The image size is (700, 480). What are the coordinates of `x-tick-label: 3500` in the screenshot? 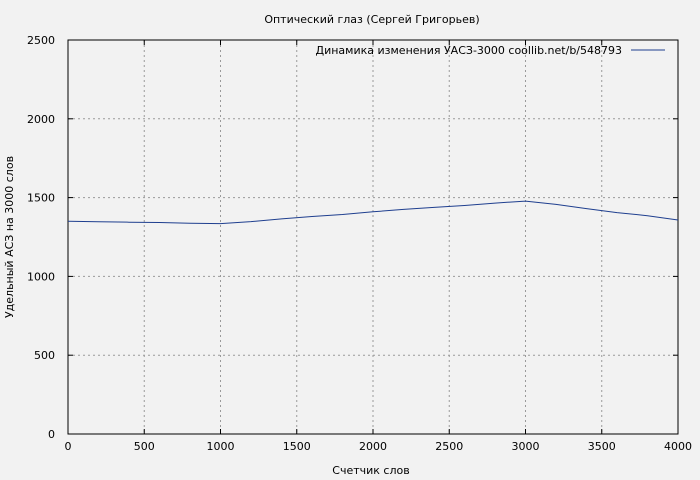 It's located at (602, 446).